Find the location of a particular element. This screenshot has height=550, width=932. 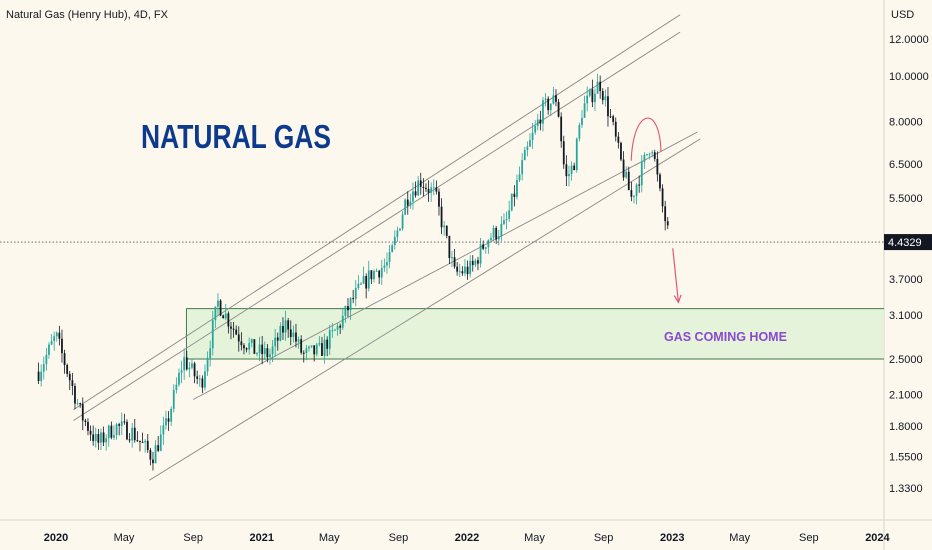

y-tick-label: 1.8000 is located at coordinates (906, 427).